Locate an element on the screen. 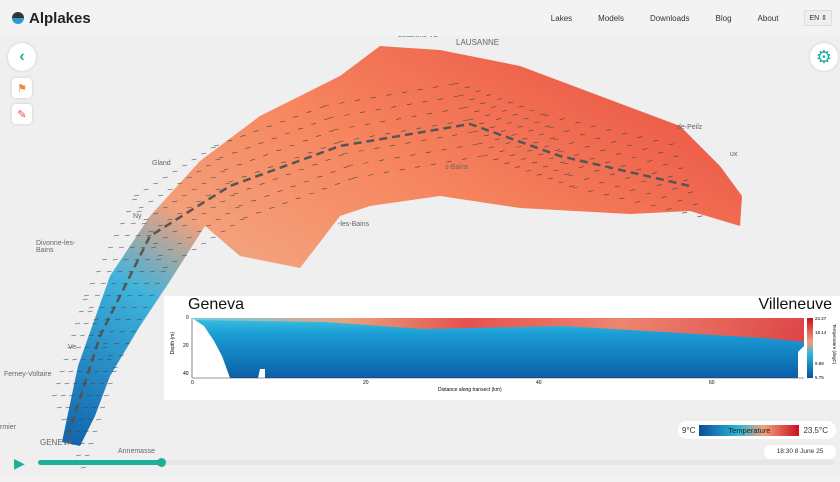 The image size is (840, 482). language-select: EN ⇕ is located at coordinates (818, 18).